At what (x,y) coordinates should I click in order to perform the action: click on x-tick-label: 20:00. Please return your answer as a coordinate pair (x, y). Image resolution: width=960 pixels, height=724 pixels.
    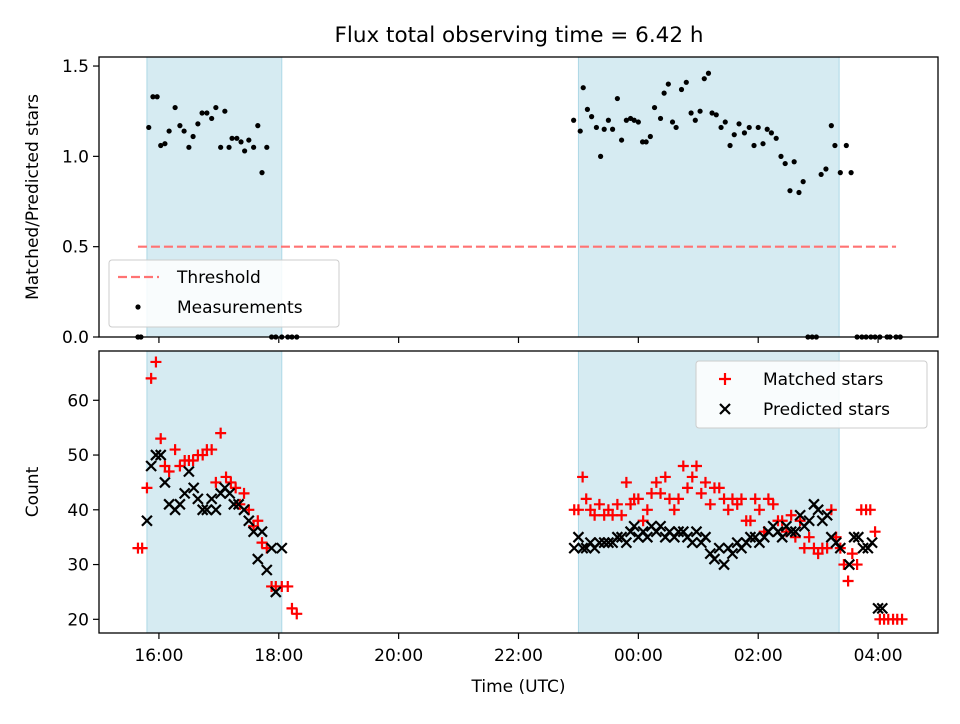
    Looking at the image, I should click on (398, 656).